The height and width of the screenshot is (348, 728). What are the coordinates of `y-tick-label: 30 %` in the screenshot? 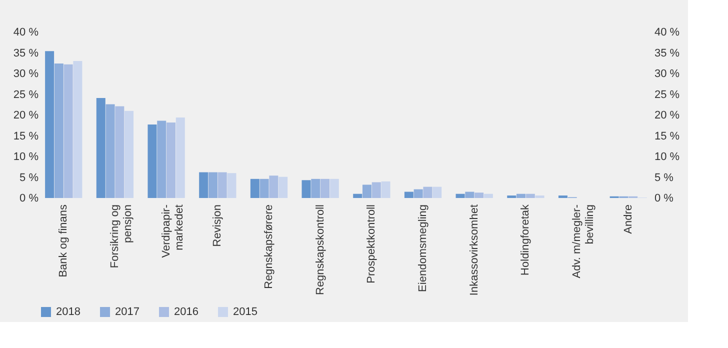 It's located at (26, 74).